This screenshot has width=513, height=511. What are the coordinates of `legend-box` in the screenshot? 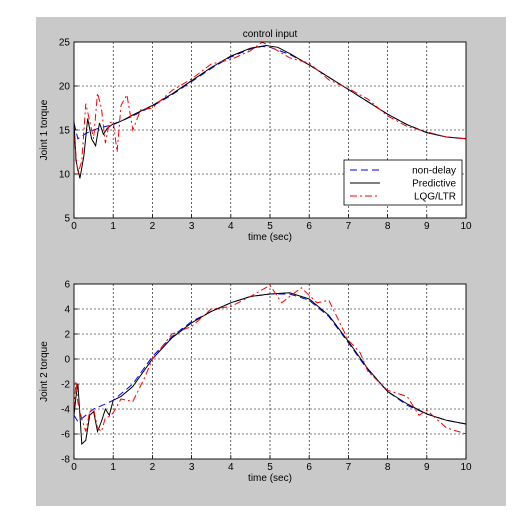 It's located at (403, 182).